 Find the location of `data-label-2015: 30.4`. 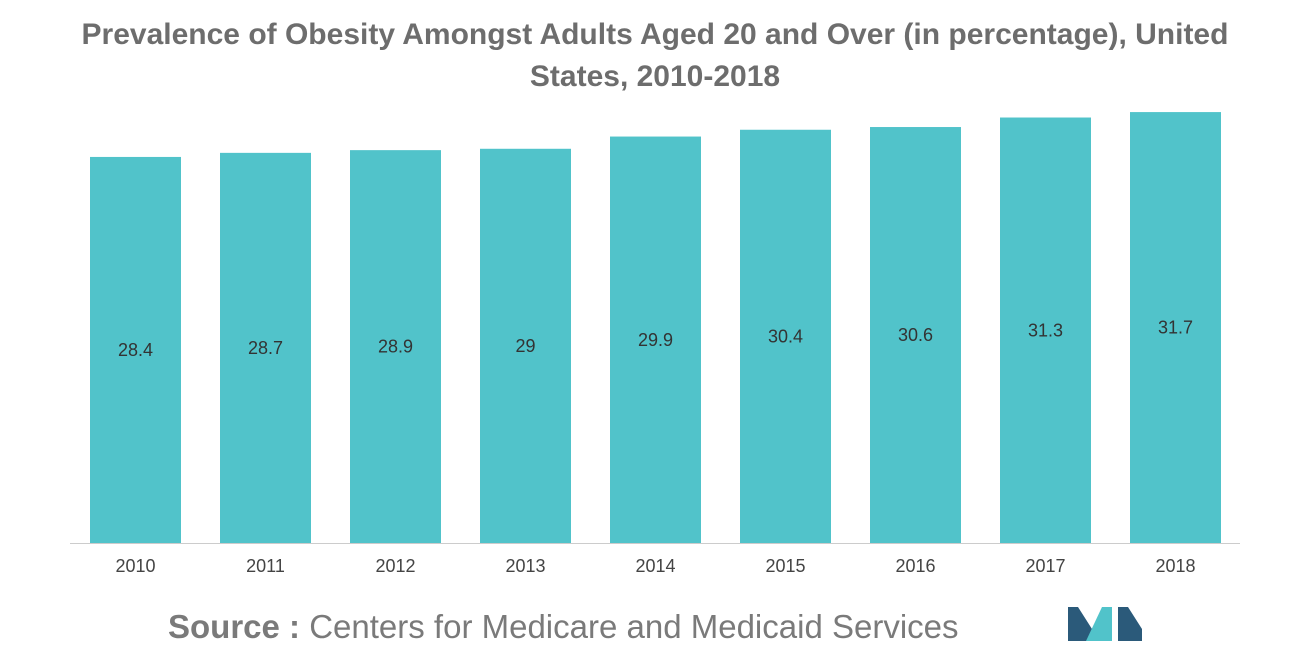

data-label-2015: 30.4 is located at coordinates (785, 336).